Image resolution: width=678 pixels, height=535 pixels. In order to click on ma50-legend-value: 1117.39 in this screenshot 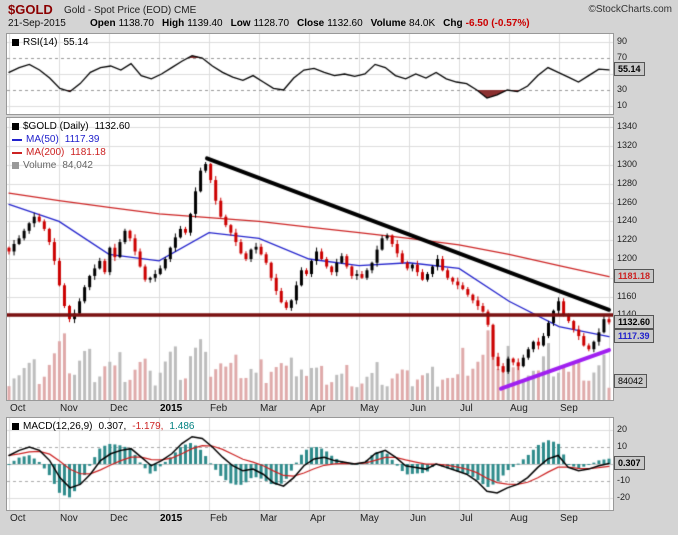, I will do `click(82, 139)`.